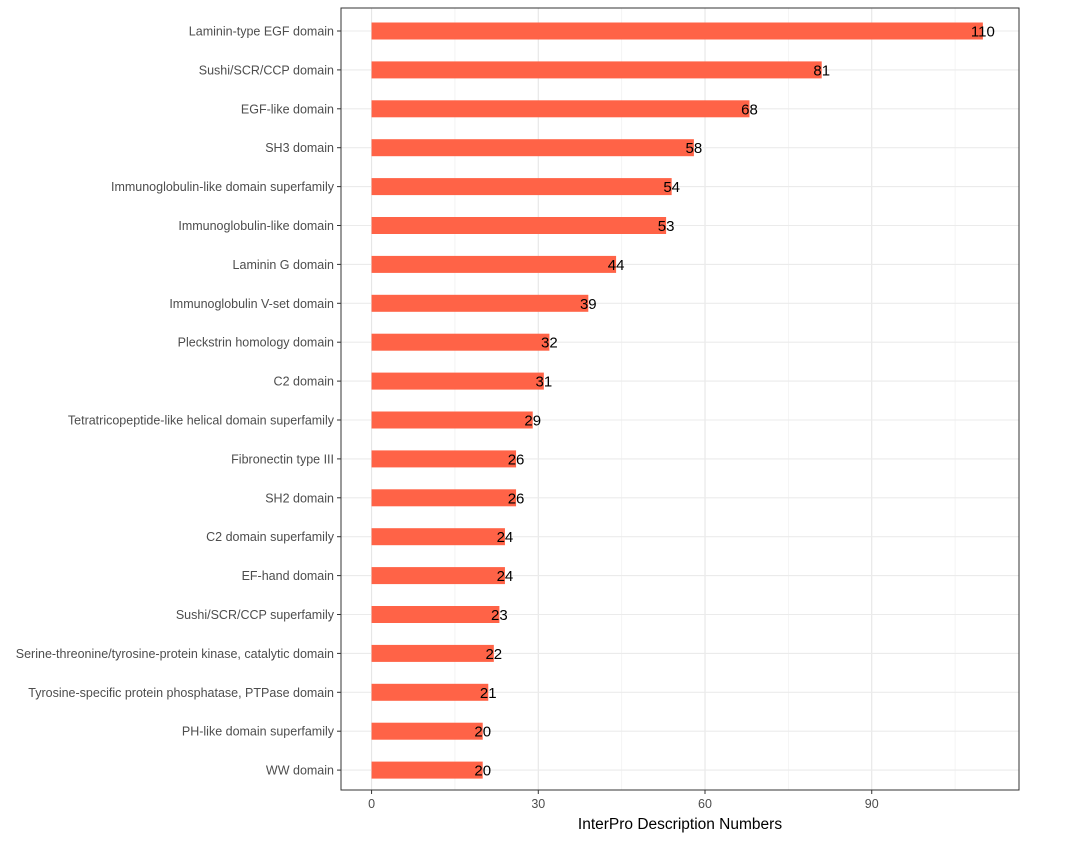 The image size is (1080, 861). Describe the element at coordinates (671, 187) in the screenshot. I see `value-label: 54` at that location.